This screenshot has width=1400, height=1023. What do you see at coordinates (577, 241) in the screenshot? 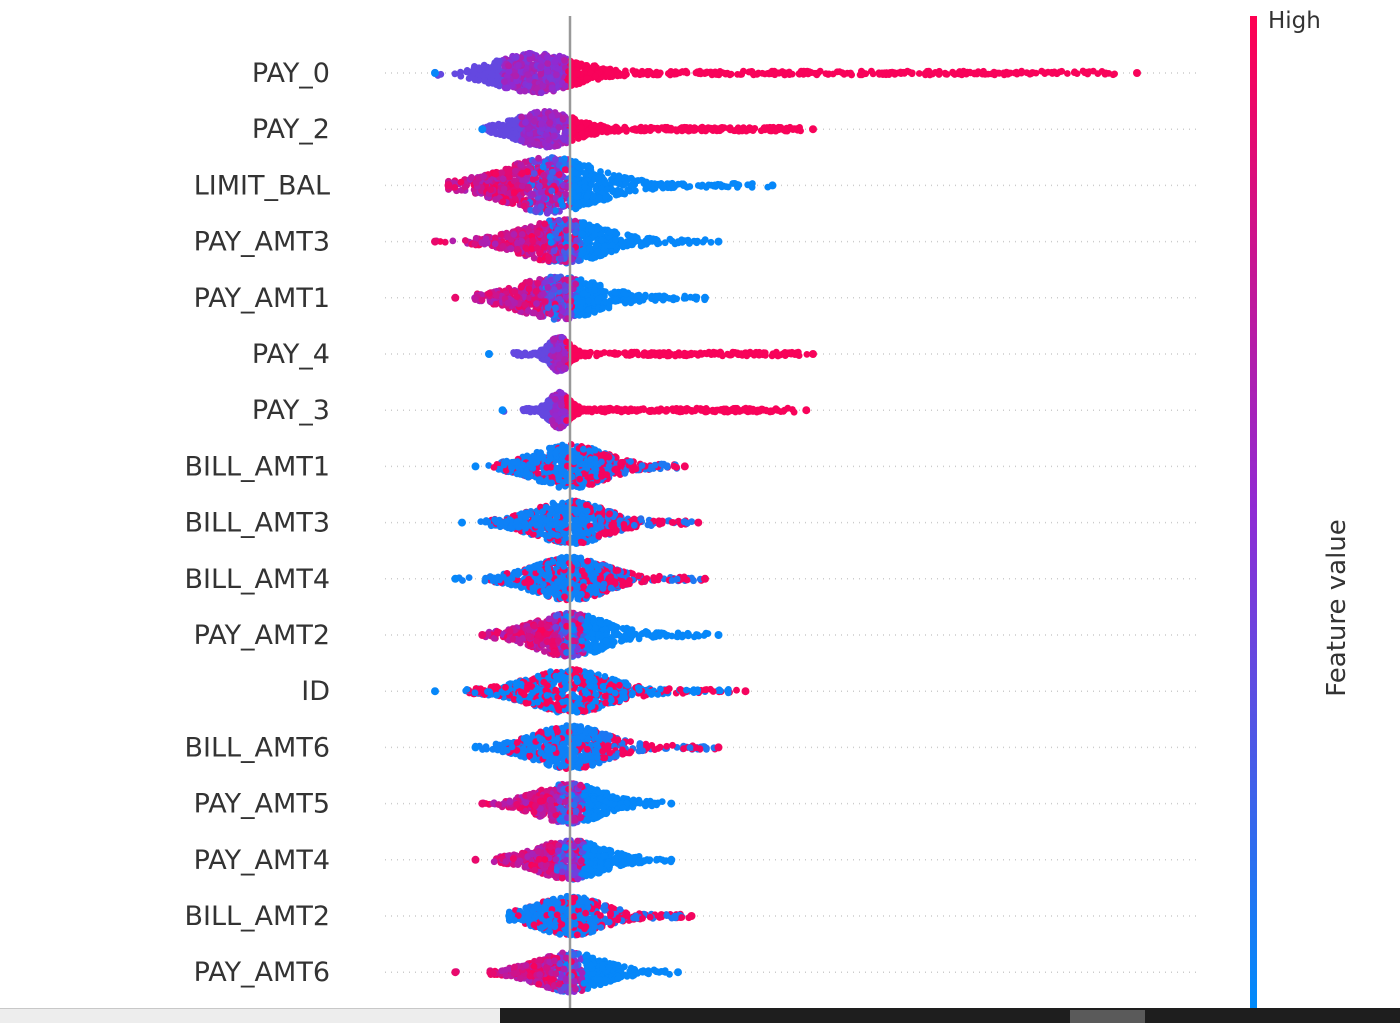
I see `series-pay_amt3` at bounding box center [577, 241].